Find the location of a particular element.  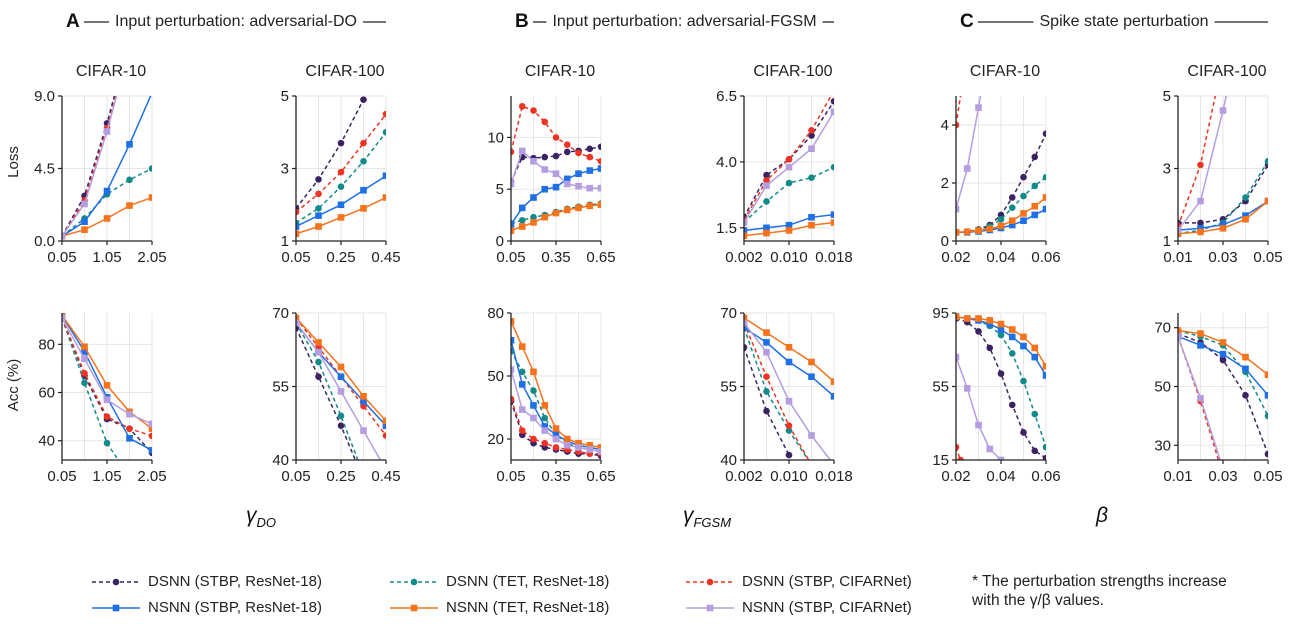

chart-panel: 0.05 0.35 0.65 0 5 10 CIFAR-10 is located at coordinates (551, 164).